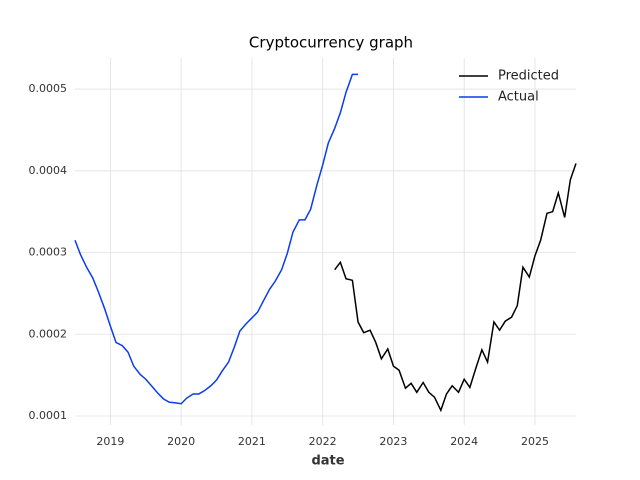 The width and height of the screenshot is (640, 480). Describe the element at coordinates (48, 170) in the screenshot. I see `y-tick-label: 0.0004` at that location.